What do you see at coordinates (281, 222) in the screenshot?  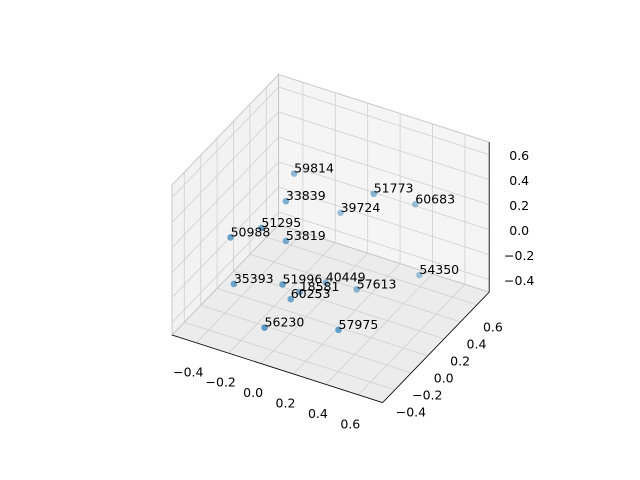 I see `point-label: 51295` at bounding box center [281, 222].